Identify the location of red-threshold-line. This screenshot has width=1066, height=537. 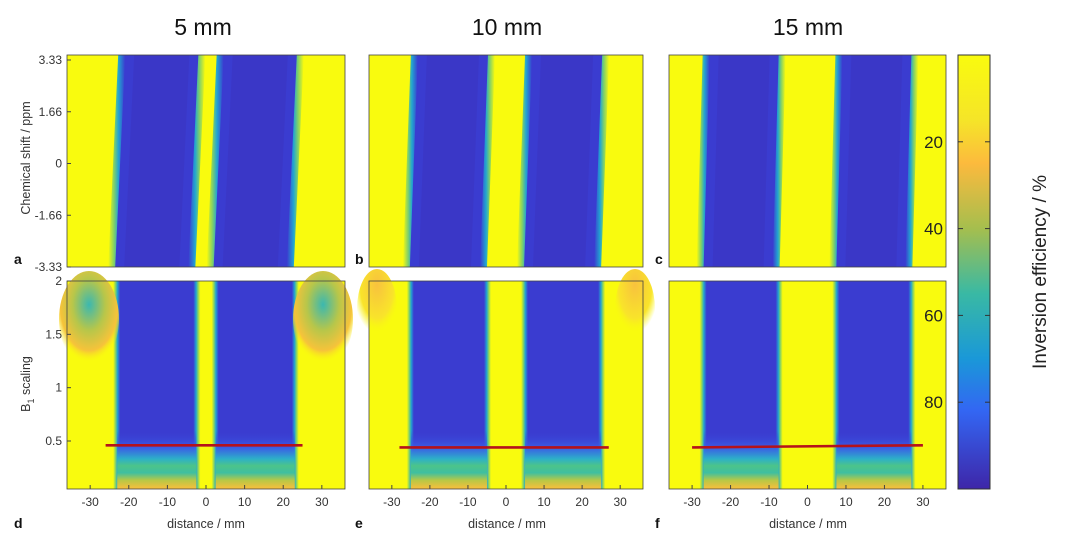
(807, 446).